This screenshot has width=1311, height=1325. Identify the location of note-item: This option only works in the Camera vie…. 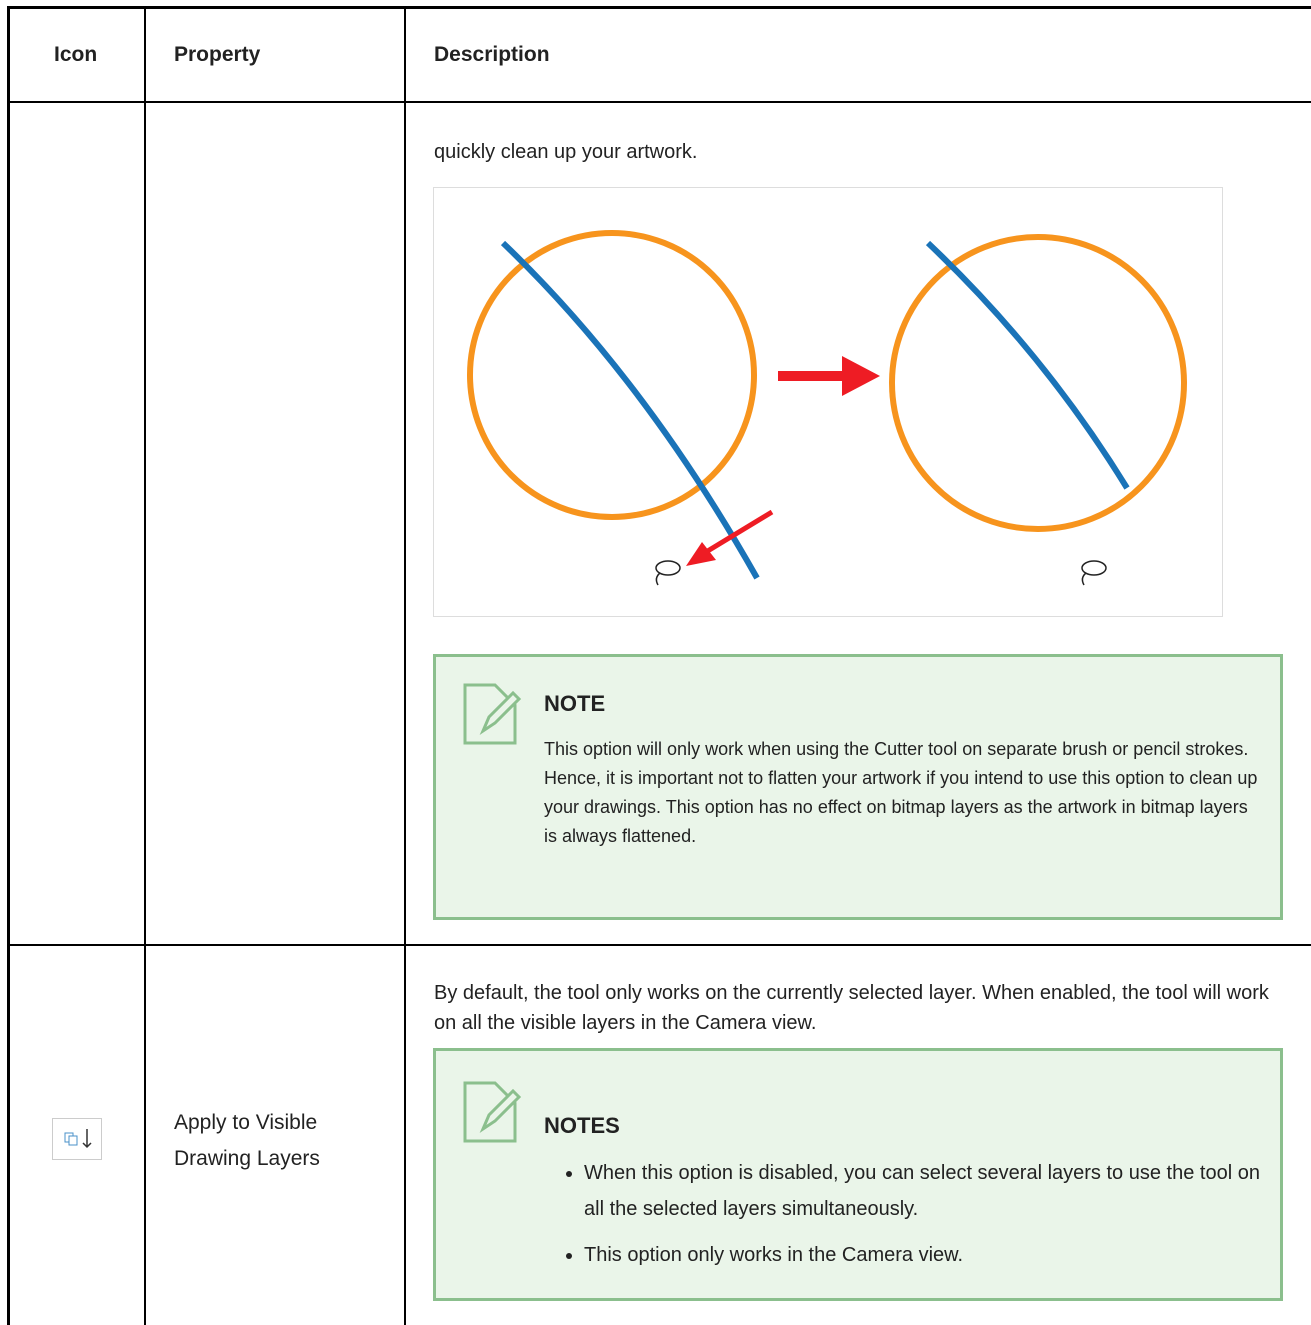
(924, 1255).